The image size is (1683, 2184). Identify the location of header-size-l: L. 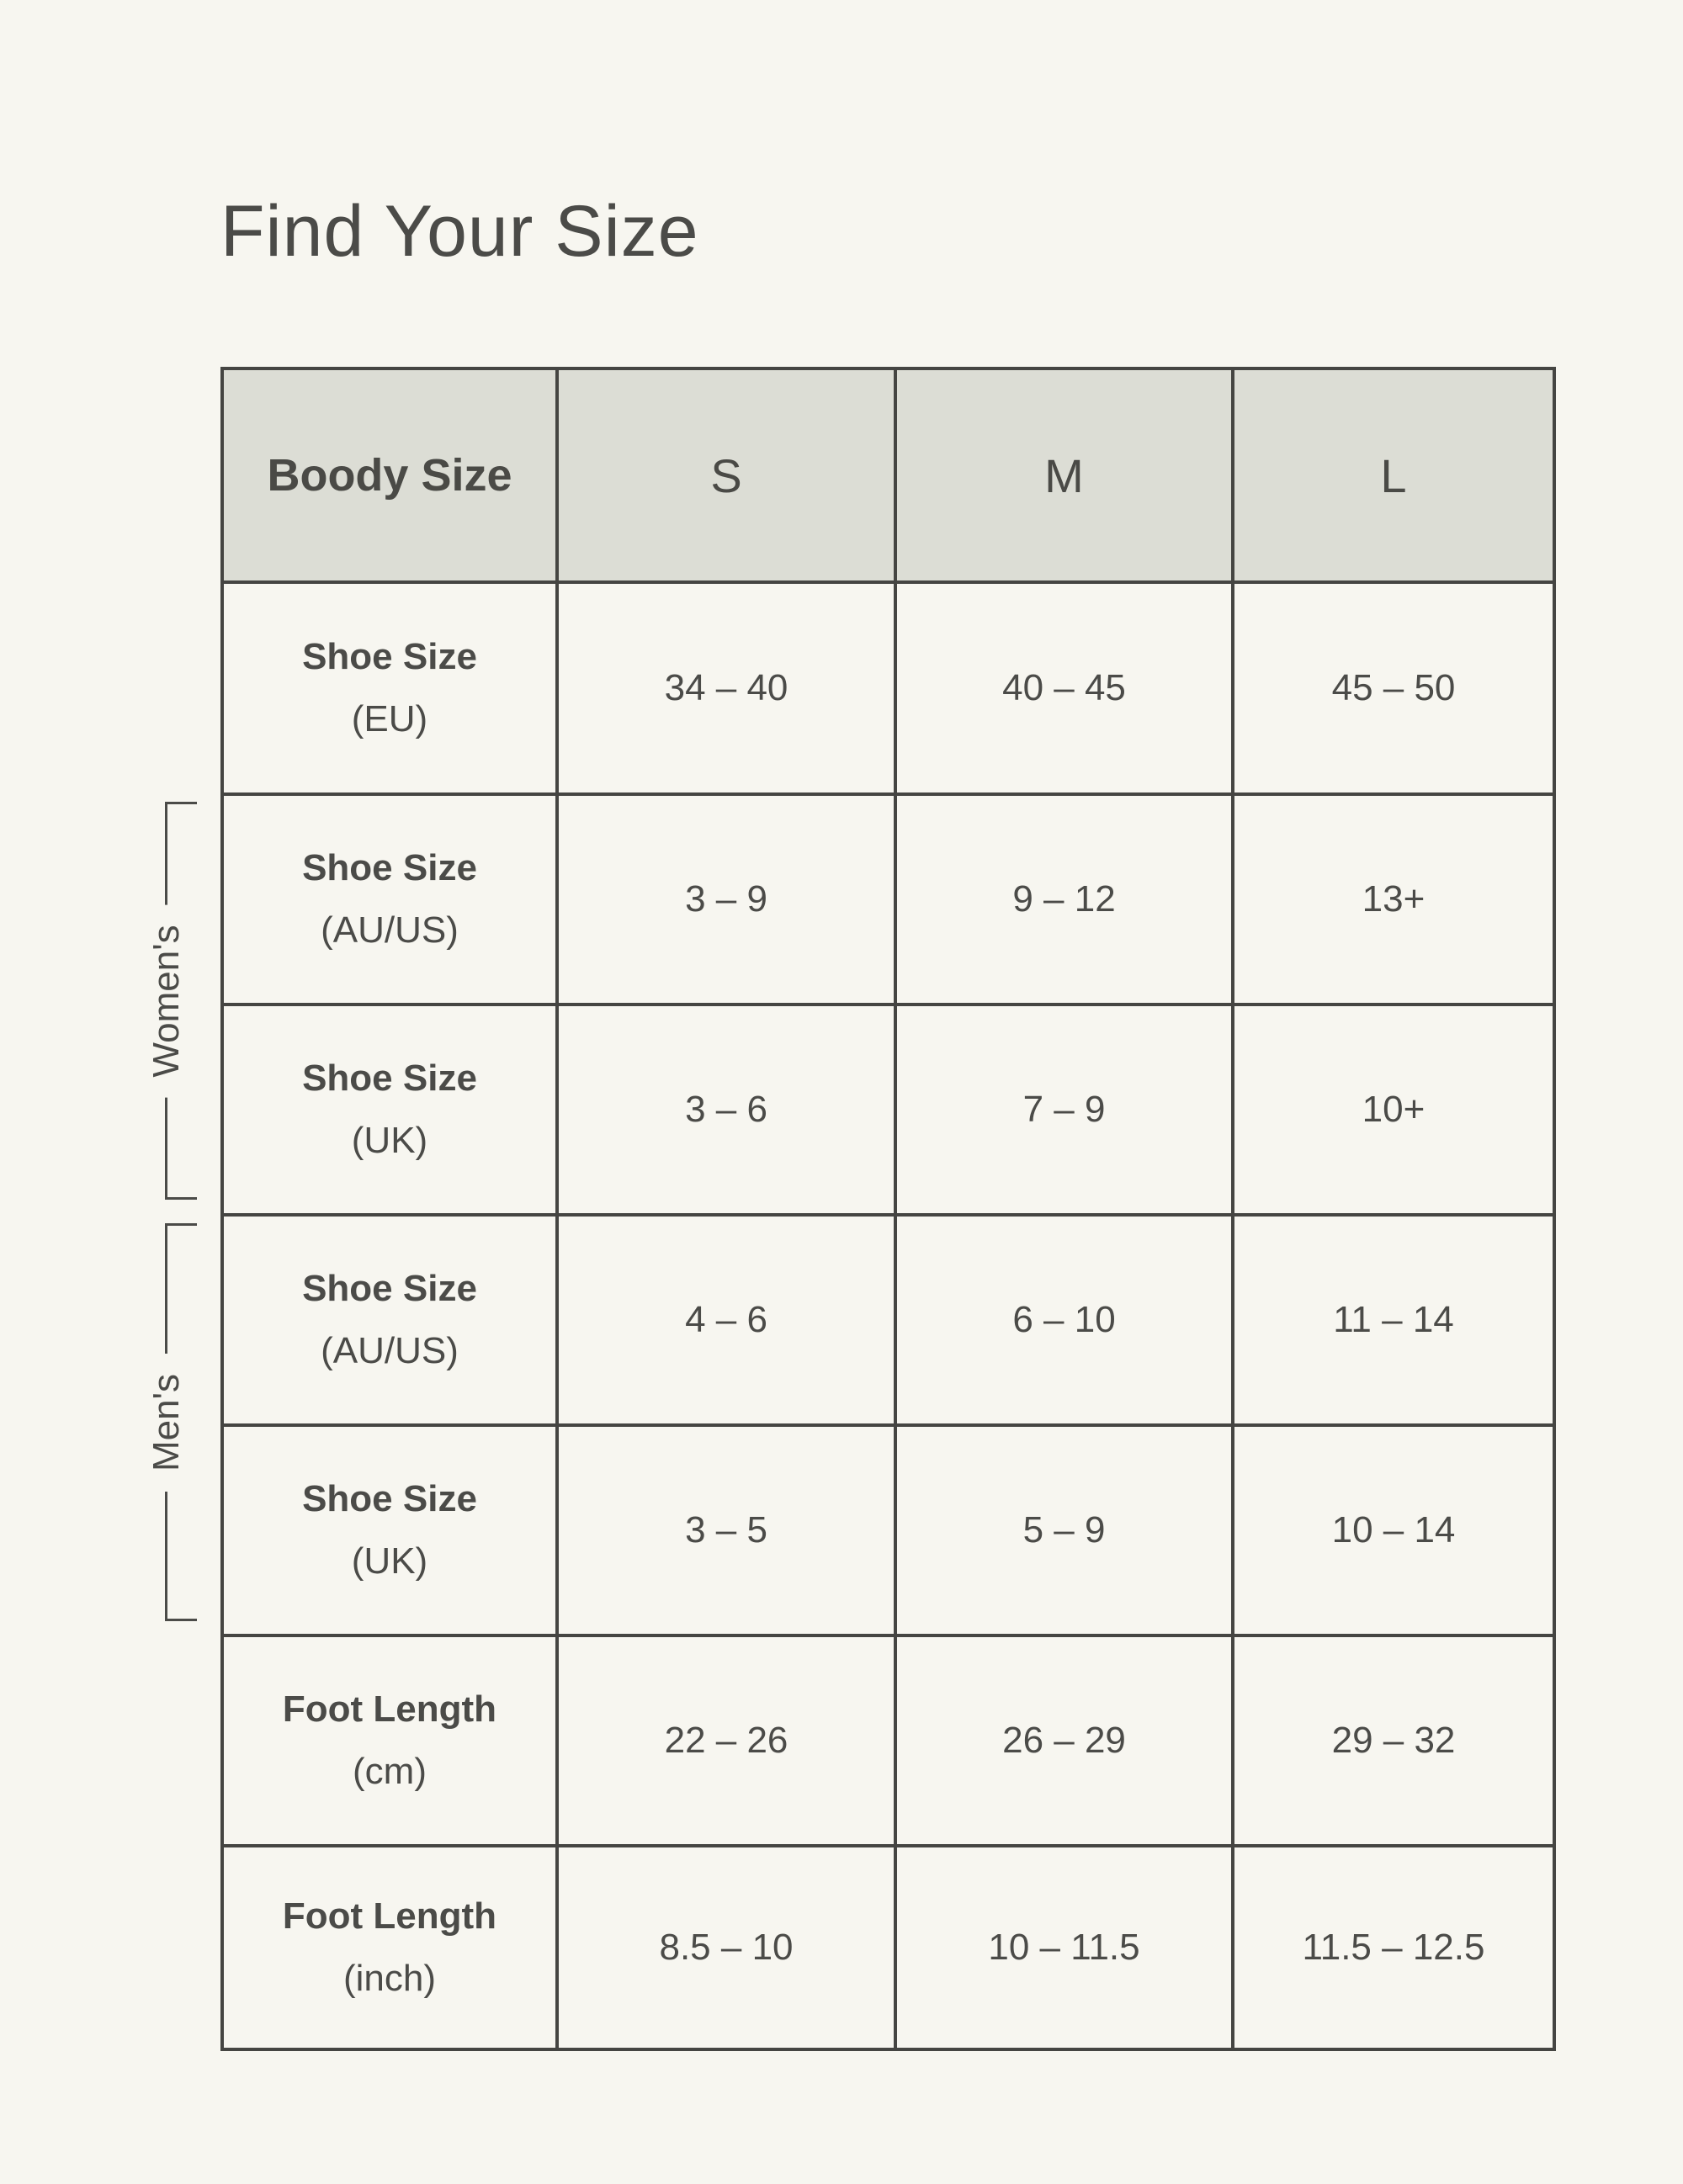
(1393, 476).